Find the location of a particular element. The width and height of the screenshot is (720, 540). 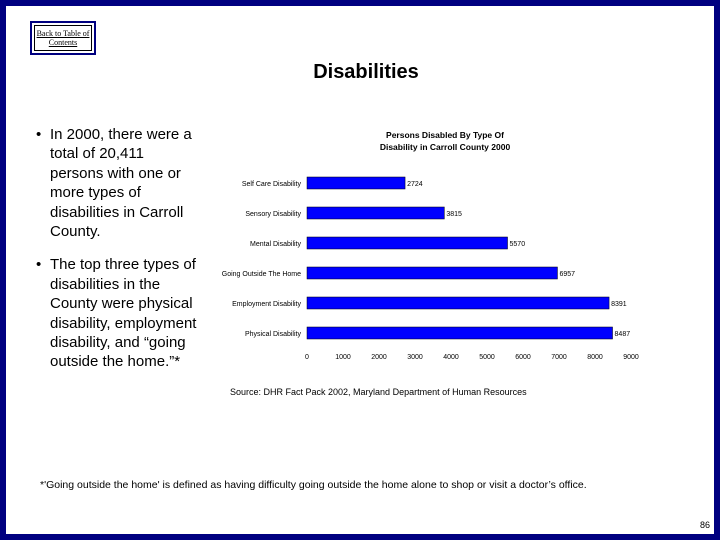

chart-x-tick-label: 2000 is located at coordinates (379, 357).